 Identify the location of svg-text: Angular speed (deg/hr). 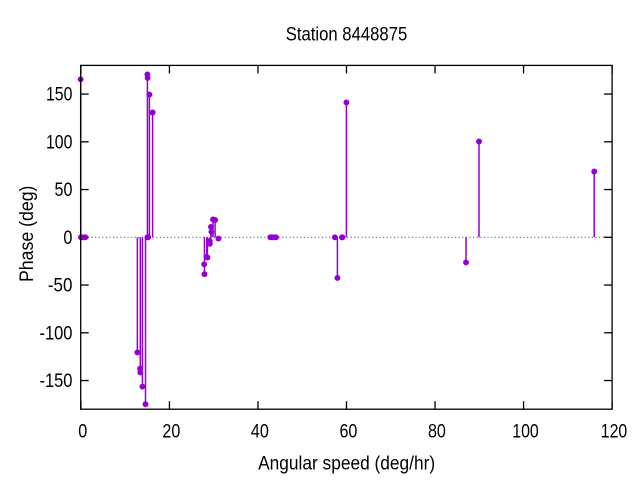
(346, 464).